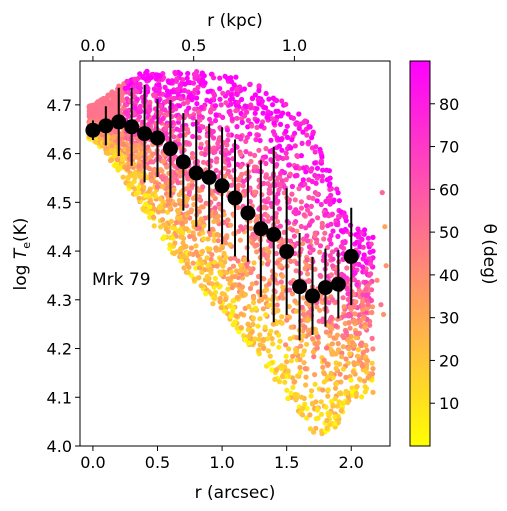 The width and height of the screenshot is (507, 511). Describe the element at coordinates (489, 253) in the screenshot. I see `colorbar-title: θ (deg)` at that location.